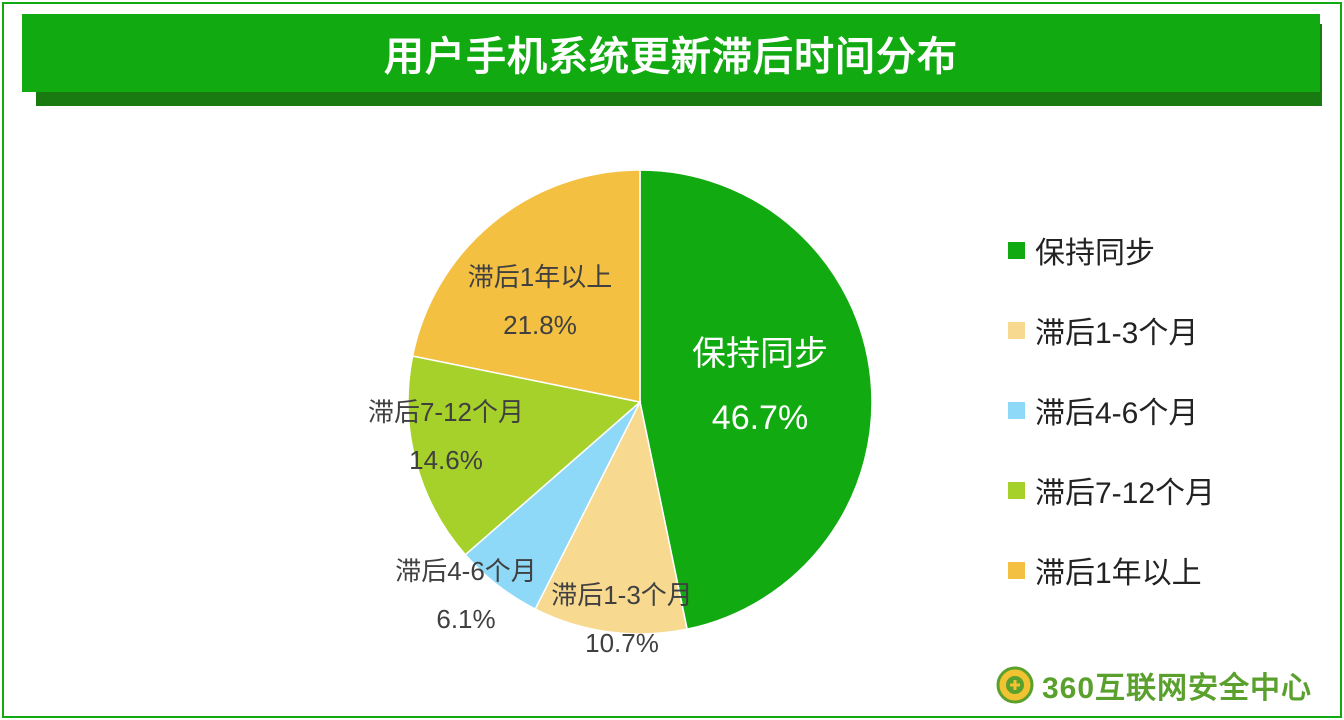  I want to click on legend-item-5: 滞后1年以上, so click(1111, 570).